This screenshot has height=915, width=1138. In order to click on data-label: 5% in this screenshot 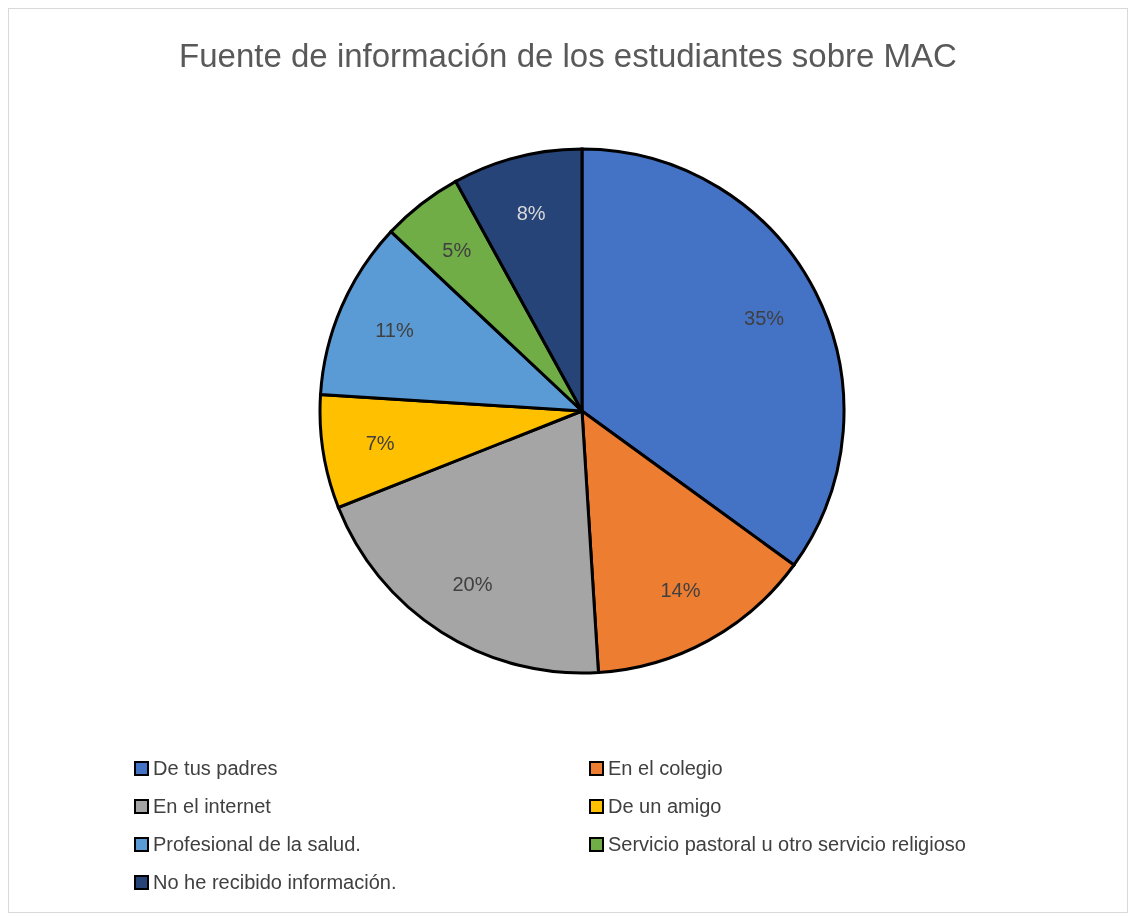, I will do `click(457, 249)`.